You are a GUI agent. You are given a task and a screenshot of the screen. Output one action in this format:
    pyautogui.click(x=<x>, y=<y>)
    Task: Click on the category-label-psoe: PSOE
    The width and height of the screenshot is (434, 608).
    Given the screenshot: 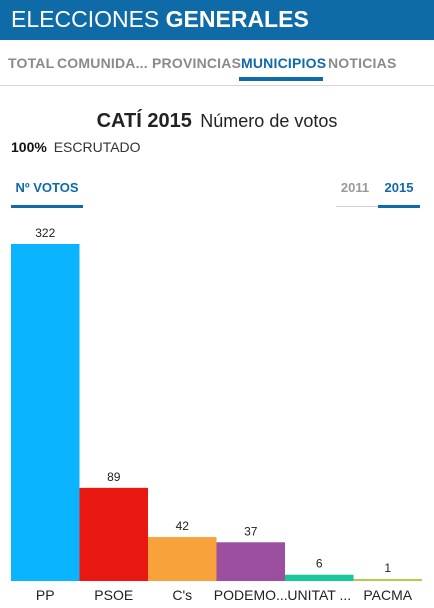 What is the action you would take?
    pyautogui.click(x=113, y=595)
    